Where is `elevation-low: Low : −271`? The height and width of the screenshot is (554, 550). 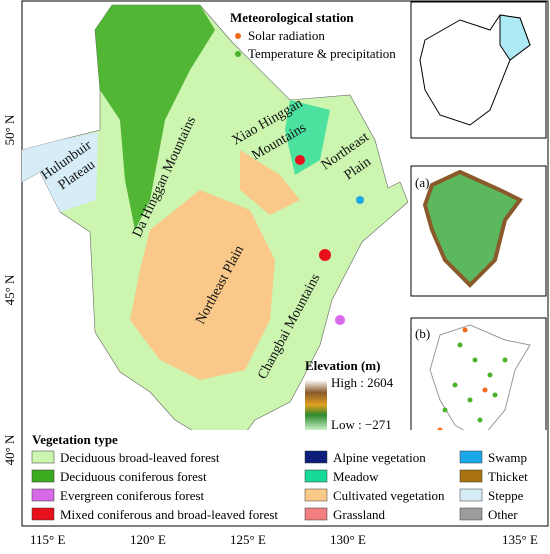 elevation-low: Low : −271 is located at coordinates (361, 424).